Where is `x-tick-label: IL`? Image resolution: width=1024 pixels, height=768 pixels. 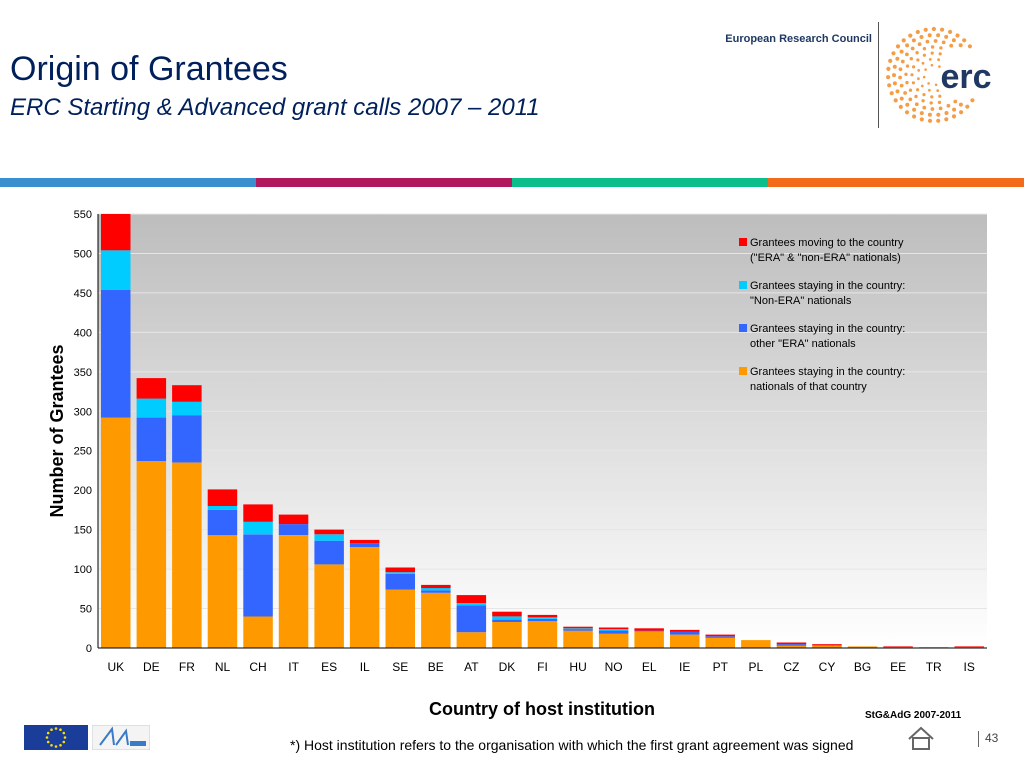 x-tick-label: IL is located at coordinates (365, 667).